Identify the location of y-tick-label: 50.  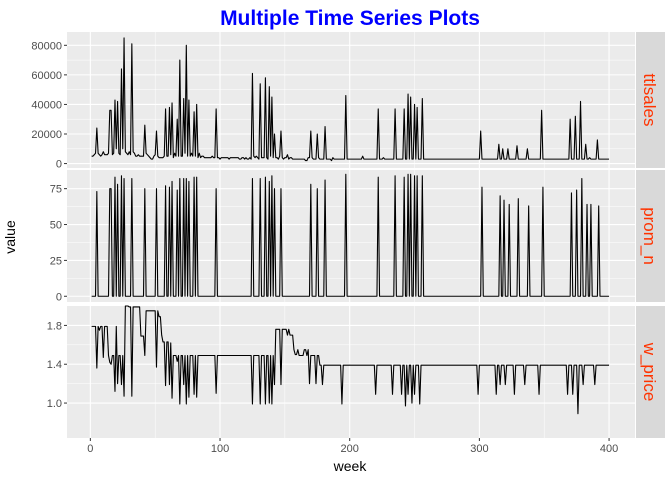
(56, 226).